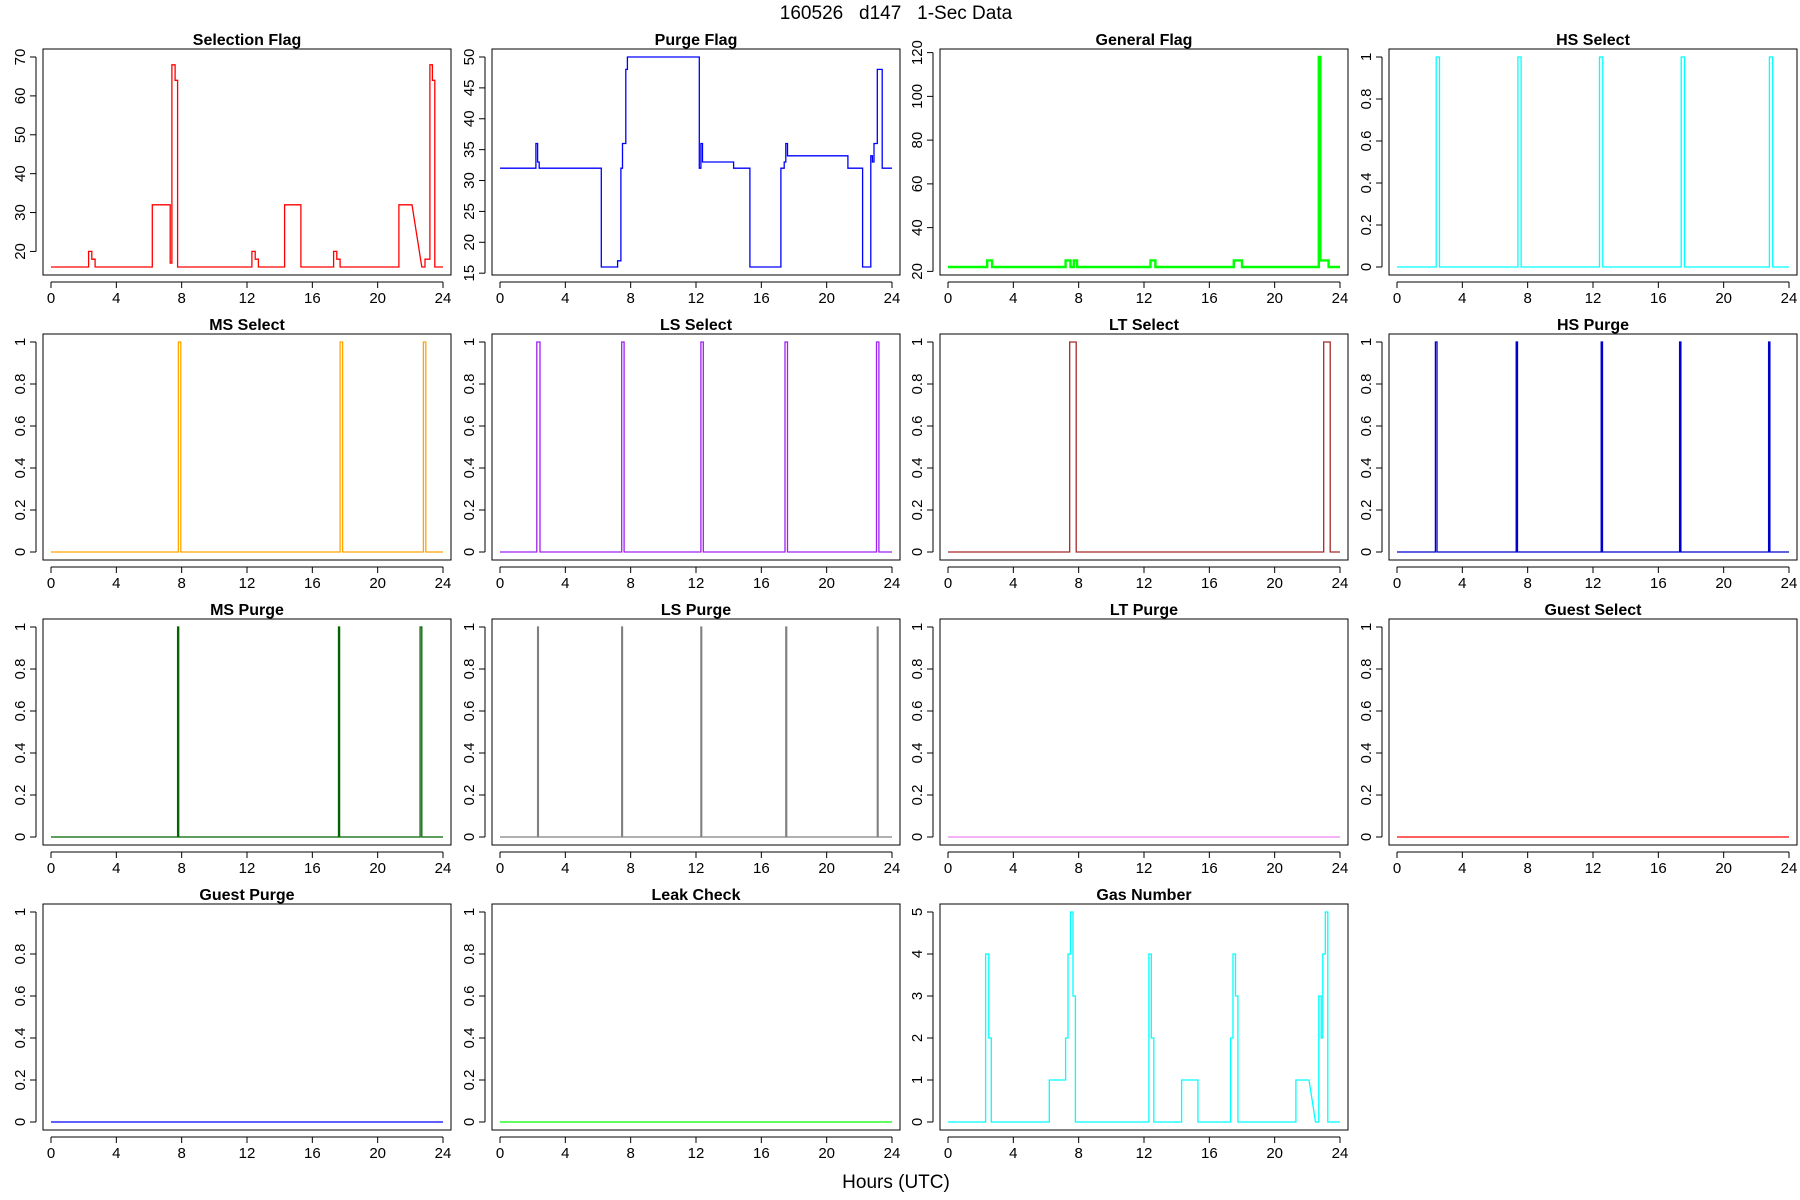  What do you see at coordinates (1397, 298) in the screenshot?
I see `x-tick-label: 0` at bounding box center [1397, 298].